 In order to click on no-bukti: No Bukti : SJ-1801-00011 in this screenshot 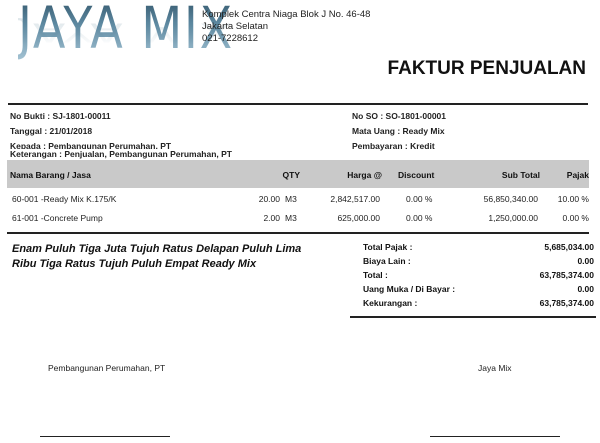, I will do `click(60, 116)`.